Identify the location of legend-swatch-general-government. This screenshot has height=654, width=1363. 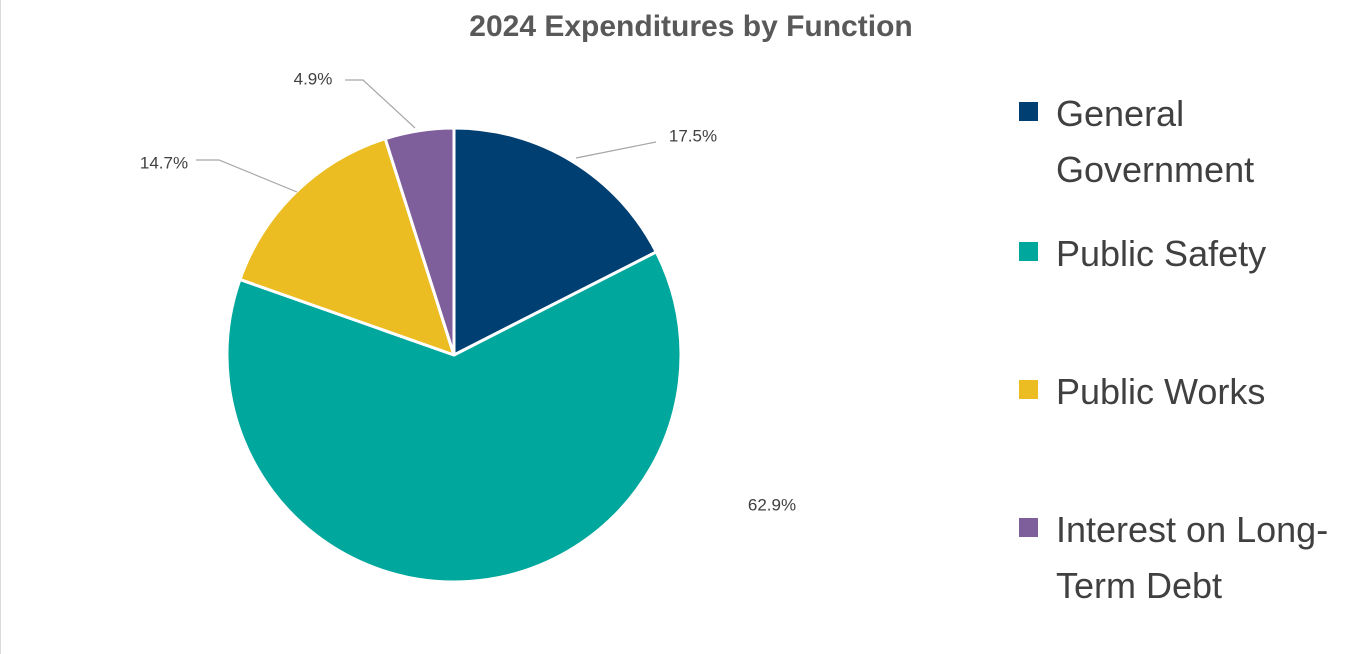
(1028, 111).